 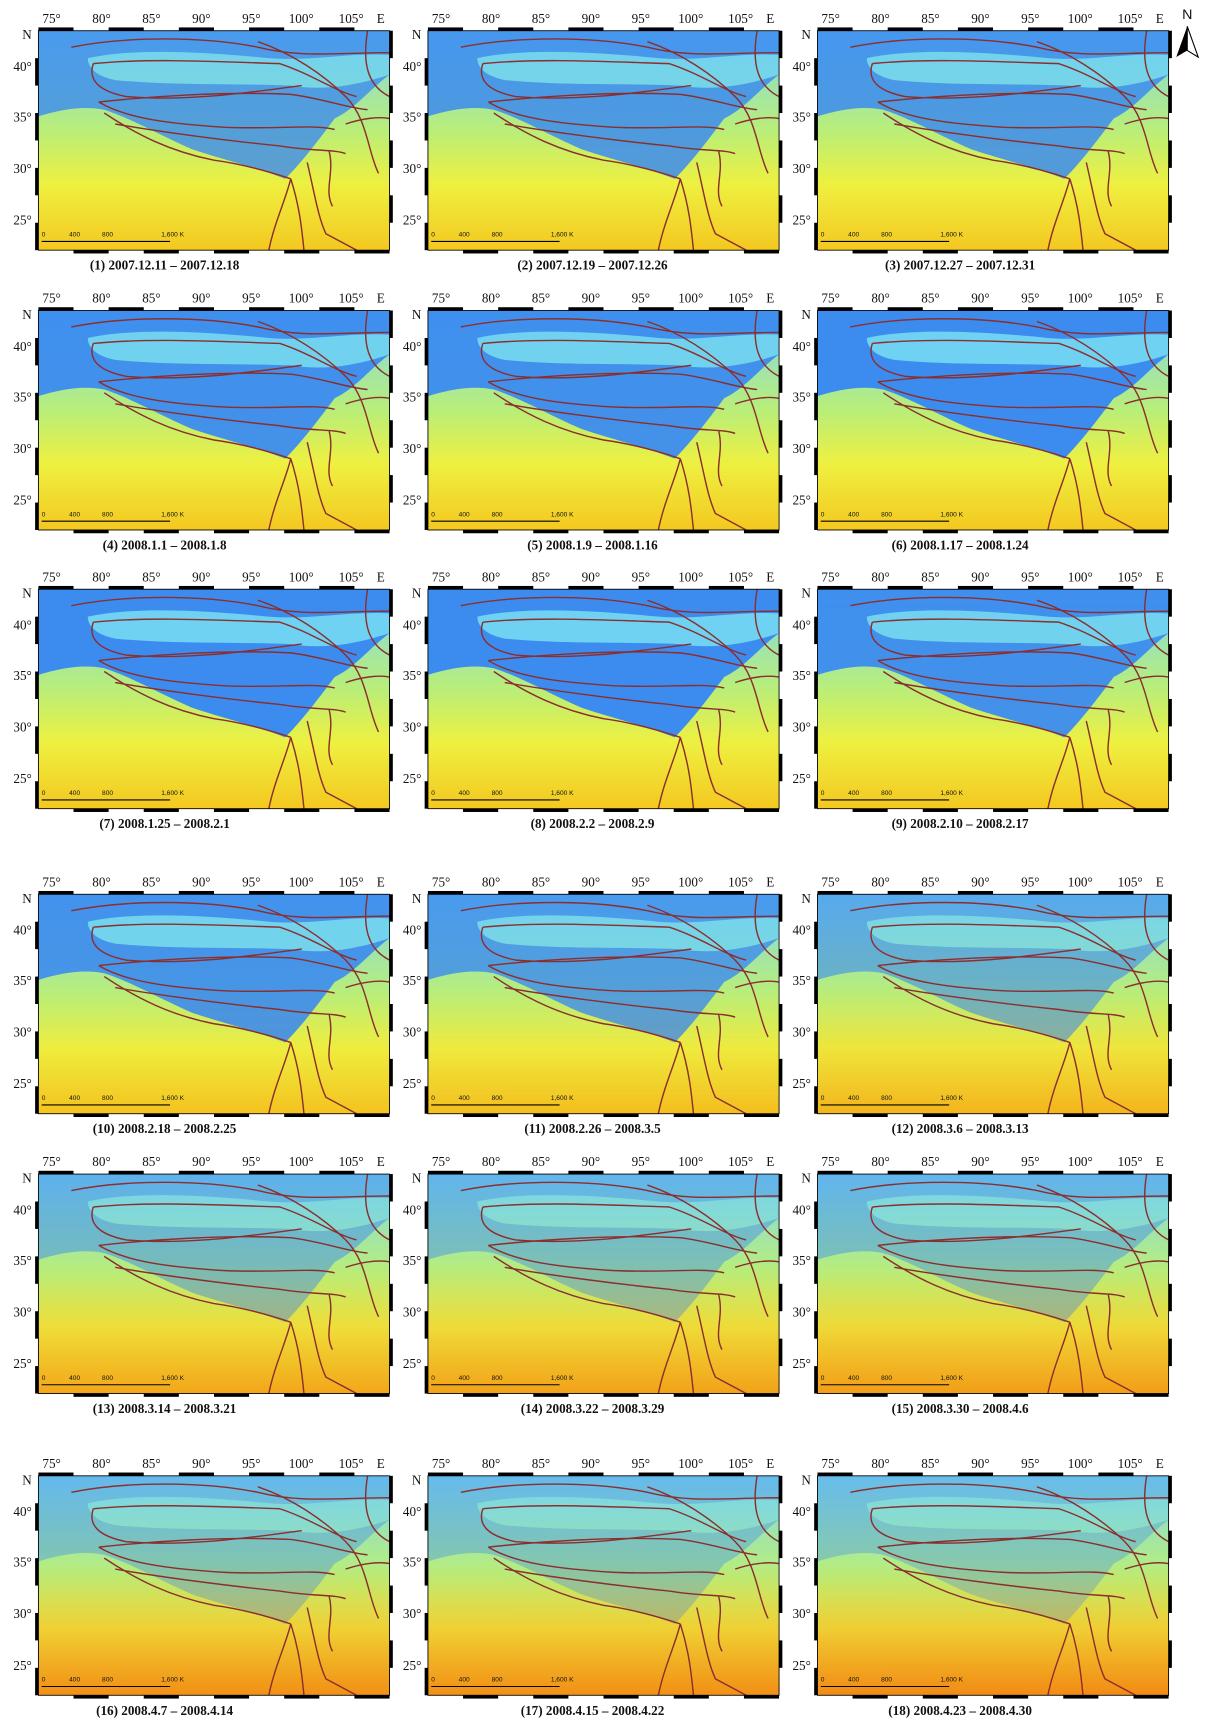 What do you see at coordinates (165, 1128) in the screenshot?
I see `panel-caption: (10) 2008.2.18 – 2008.2.25` at bounding box center [165, 1128].